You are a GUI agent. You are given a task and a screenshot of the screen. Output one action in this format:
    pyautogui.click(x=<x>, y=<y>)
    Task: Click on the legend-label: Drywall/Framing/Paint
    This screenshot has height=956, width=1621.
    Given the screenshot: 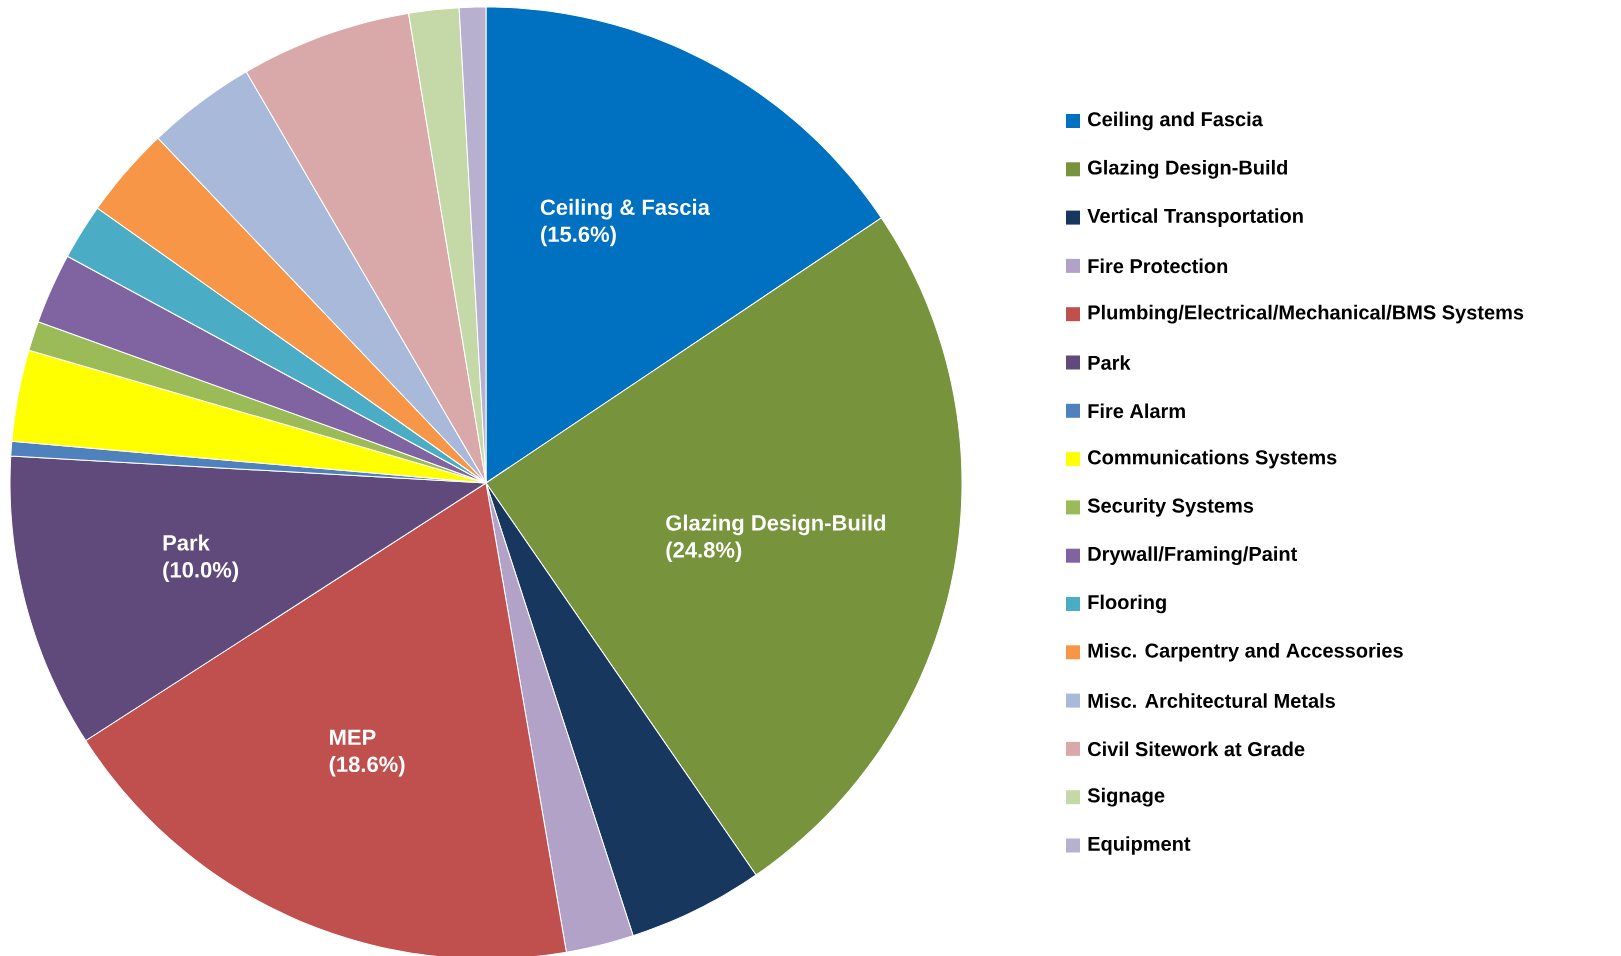 What is the action you would take?
    pyautogui.click(x=1193, y=556)
    